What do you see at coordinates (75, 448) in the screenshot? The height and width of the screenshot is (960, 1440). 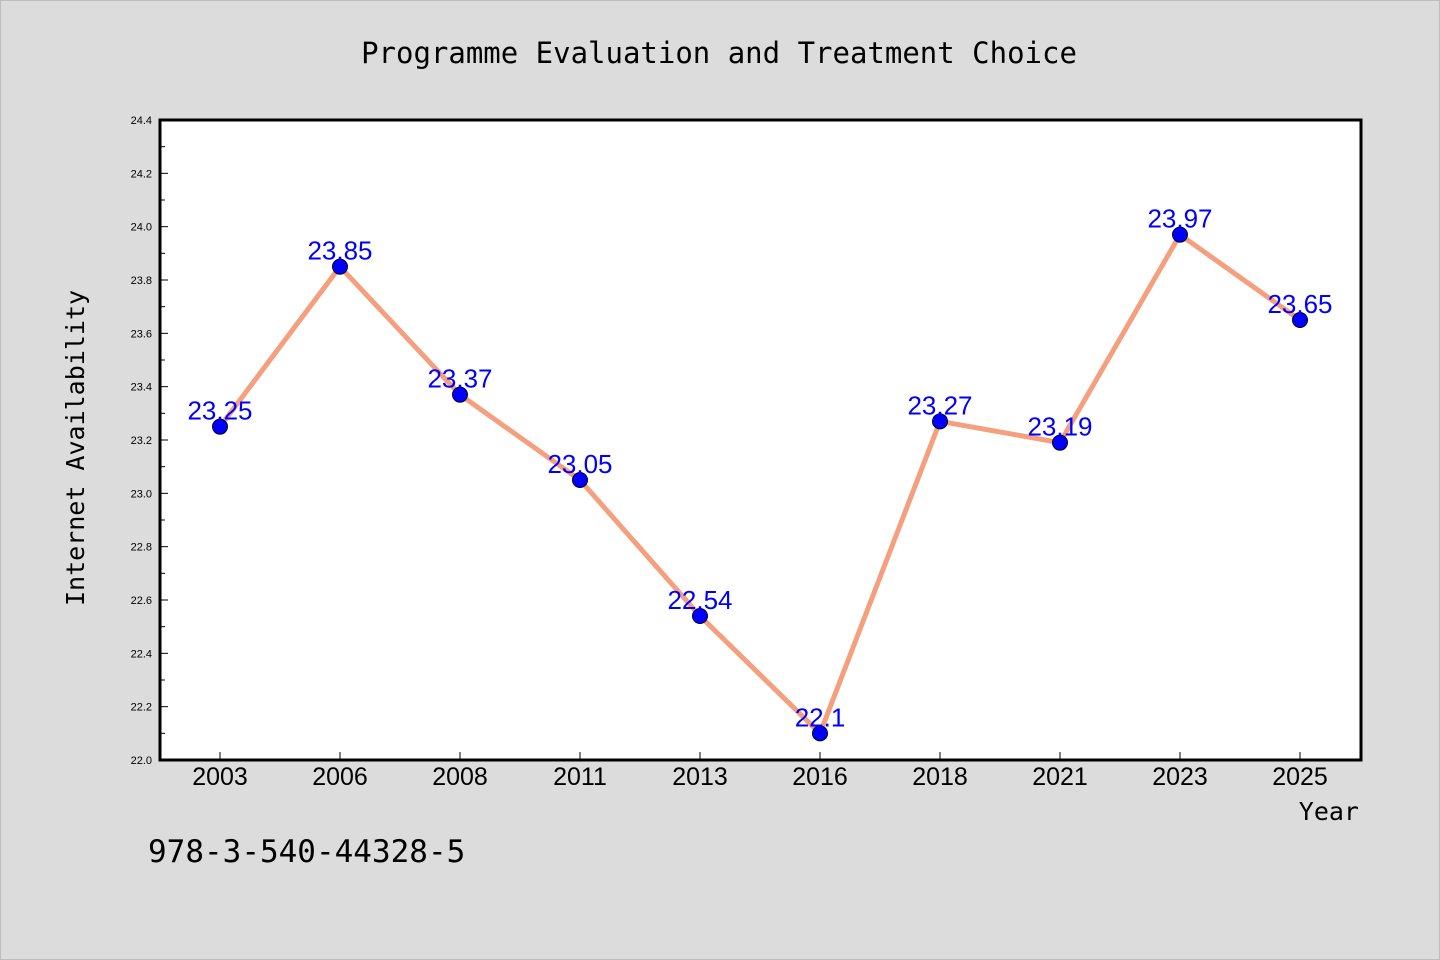 I see `y-axis-label: Internet Availability` at bounding box center [75, 448].